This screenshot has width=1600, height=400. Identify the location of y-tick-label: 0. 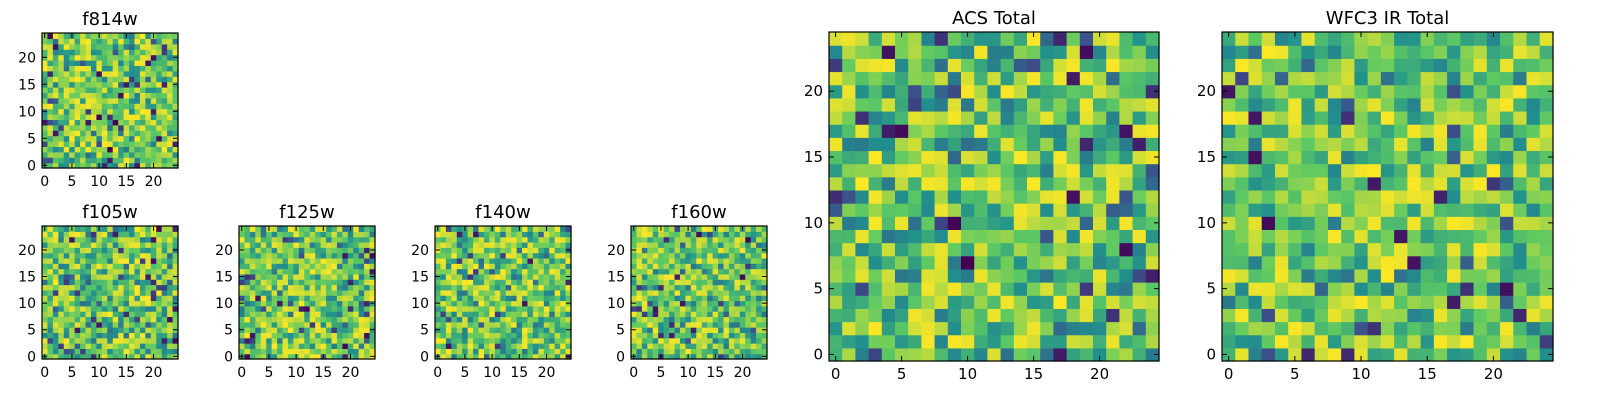
(620, 357).